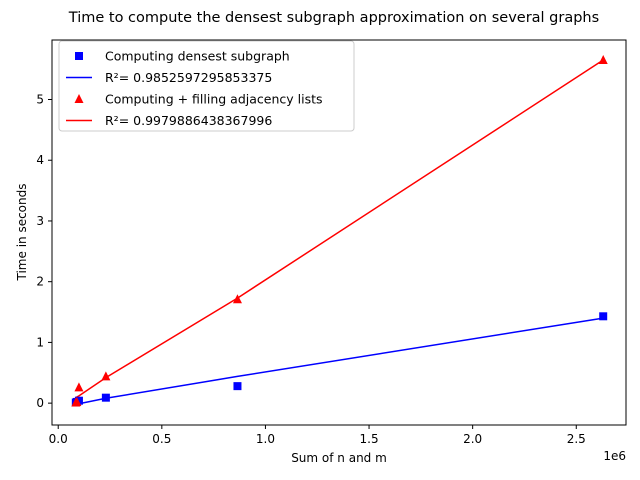 The image size is (640, 480). Describe the element at coordinates (44, 251) in the screenshot. I see `y-axis: 0 1 2 3 4 5` at that location.